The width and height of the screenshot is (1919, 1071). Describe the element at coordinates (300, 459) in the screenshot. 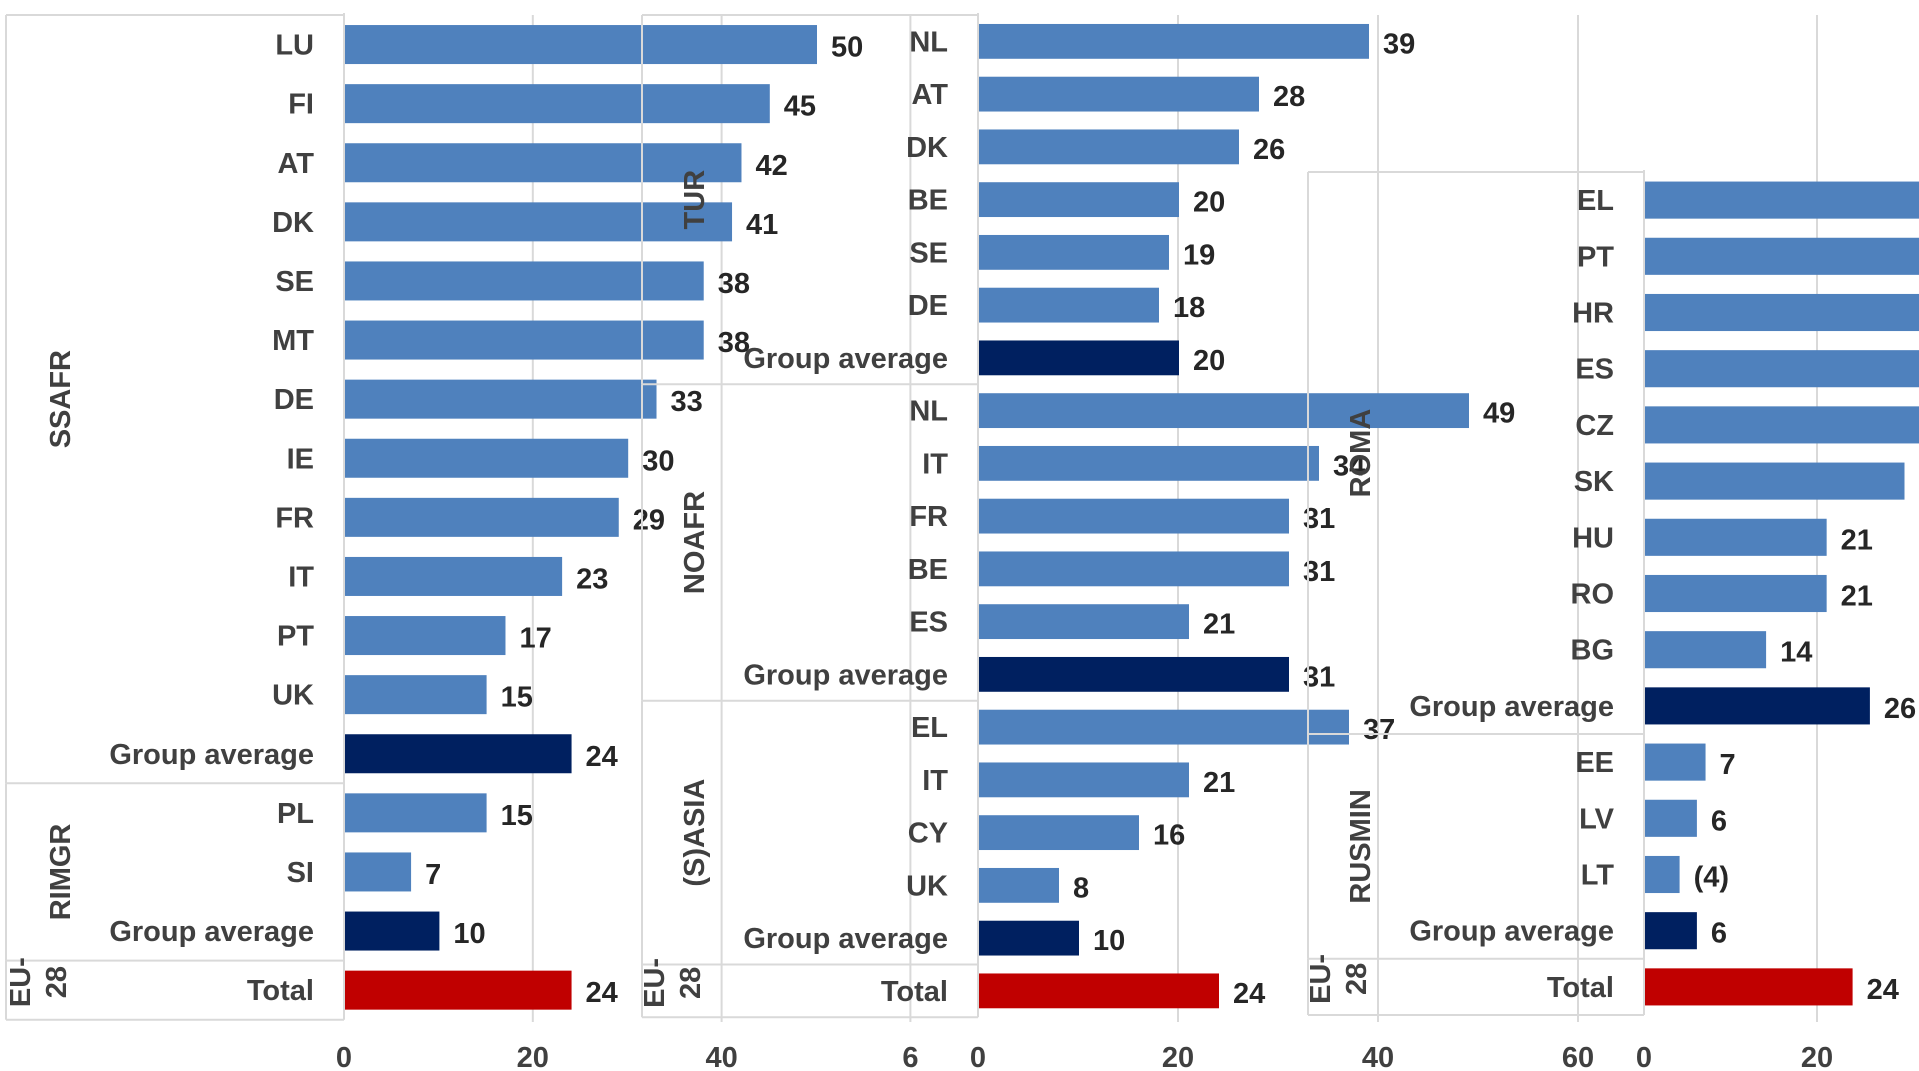

I see `category-label: IE` at that location.